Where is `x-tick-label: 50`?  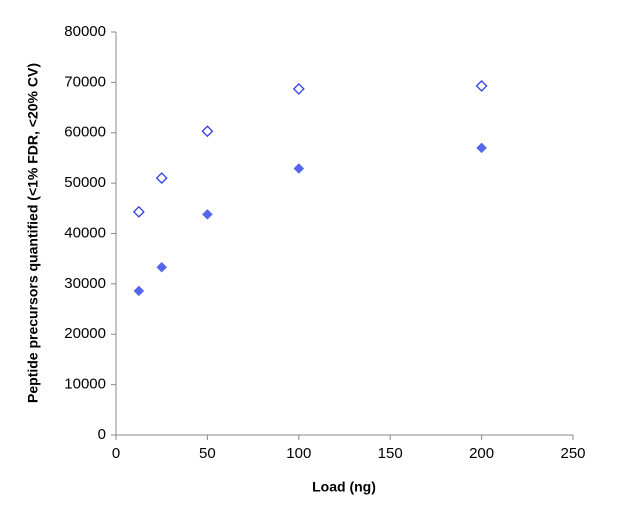 x-tick-label: 50 is located at coordinates (207, 453).